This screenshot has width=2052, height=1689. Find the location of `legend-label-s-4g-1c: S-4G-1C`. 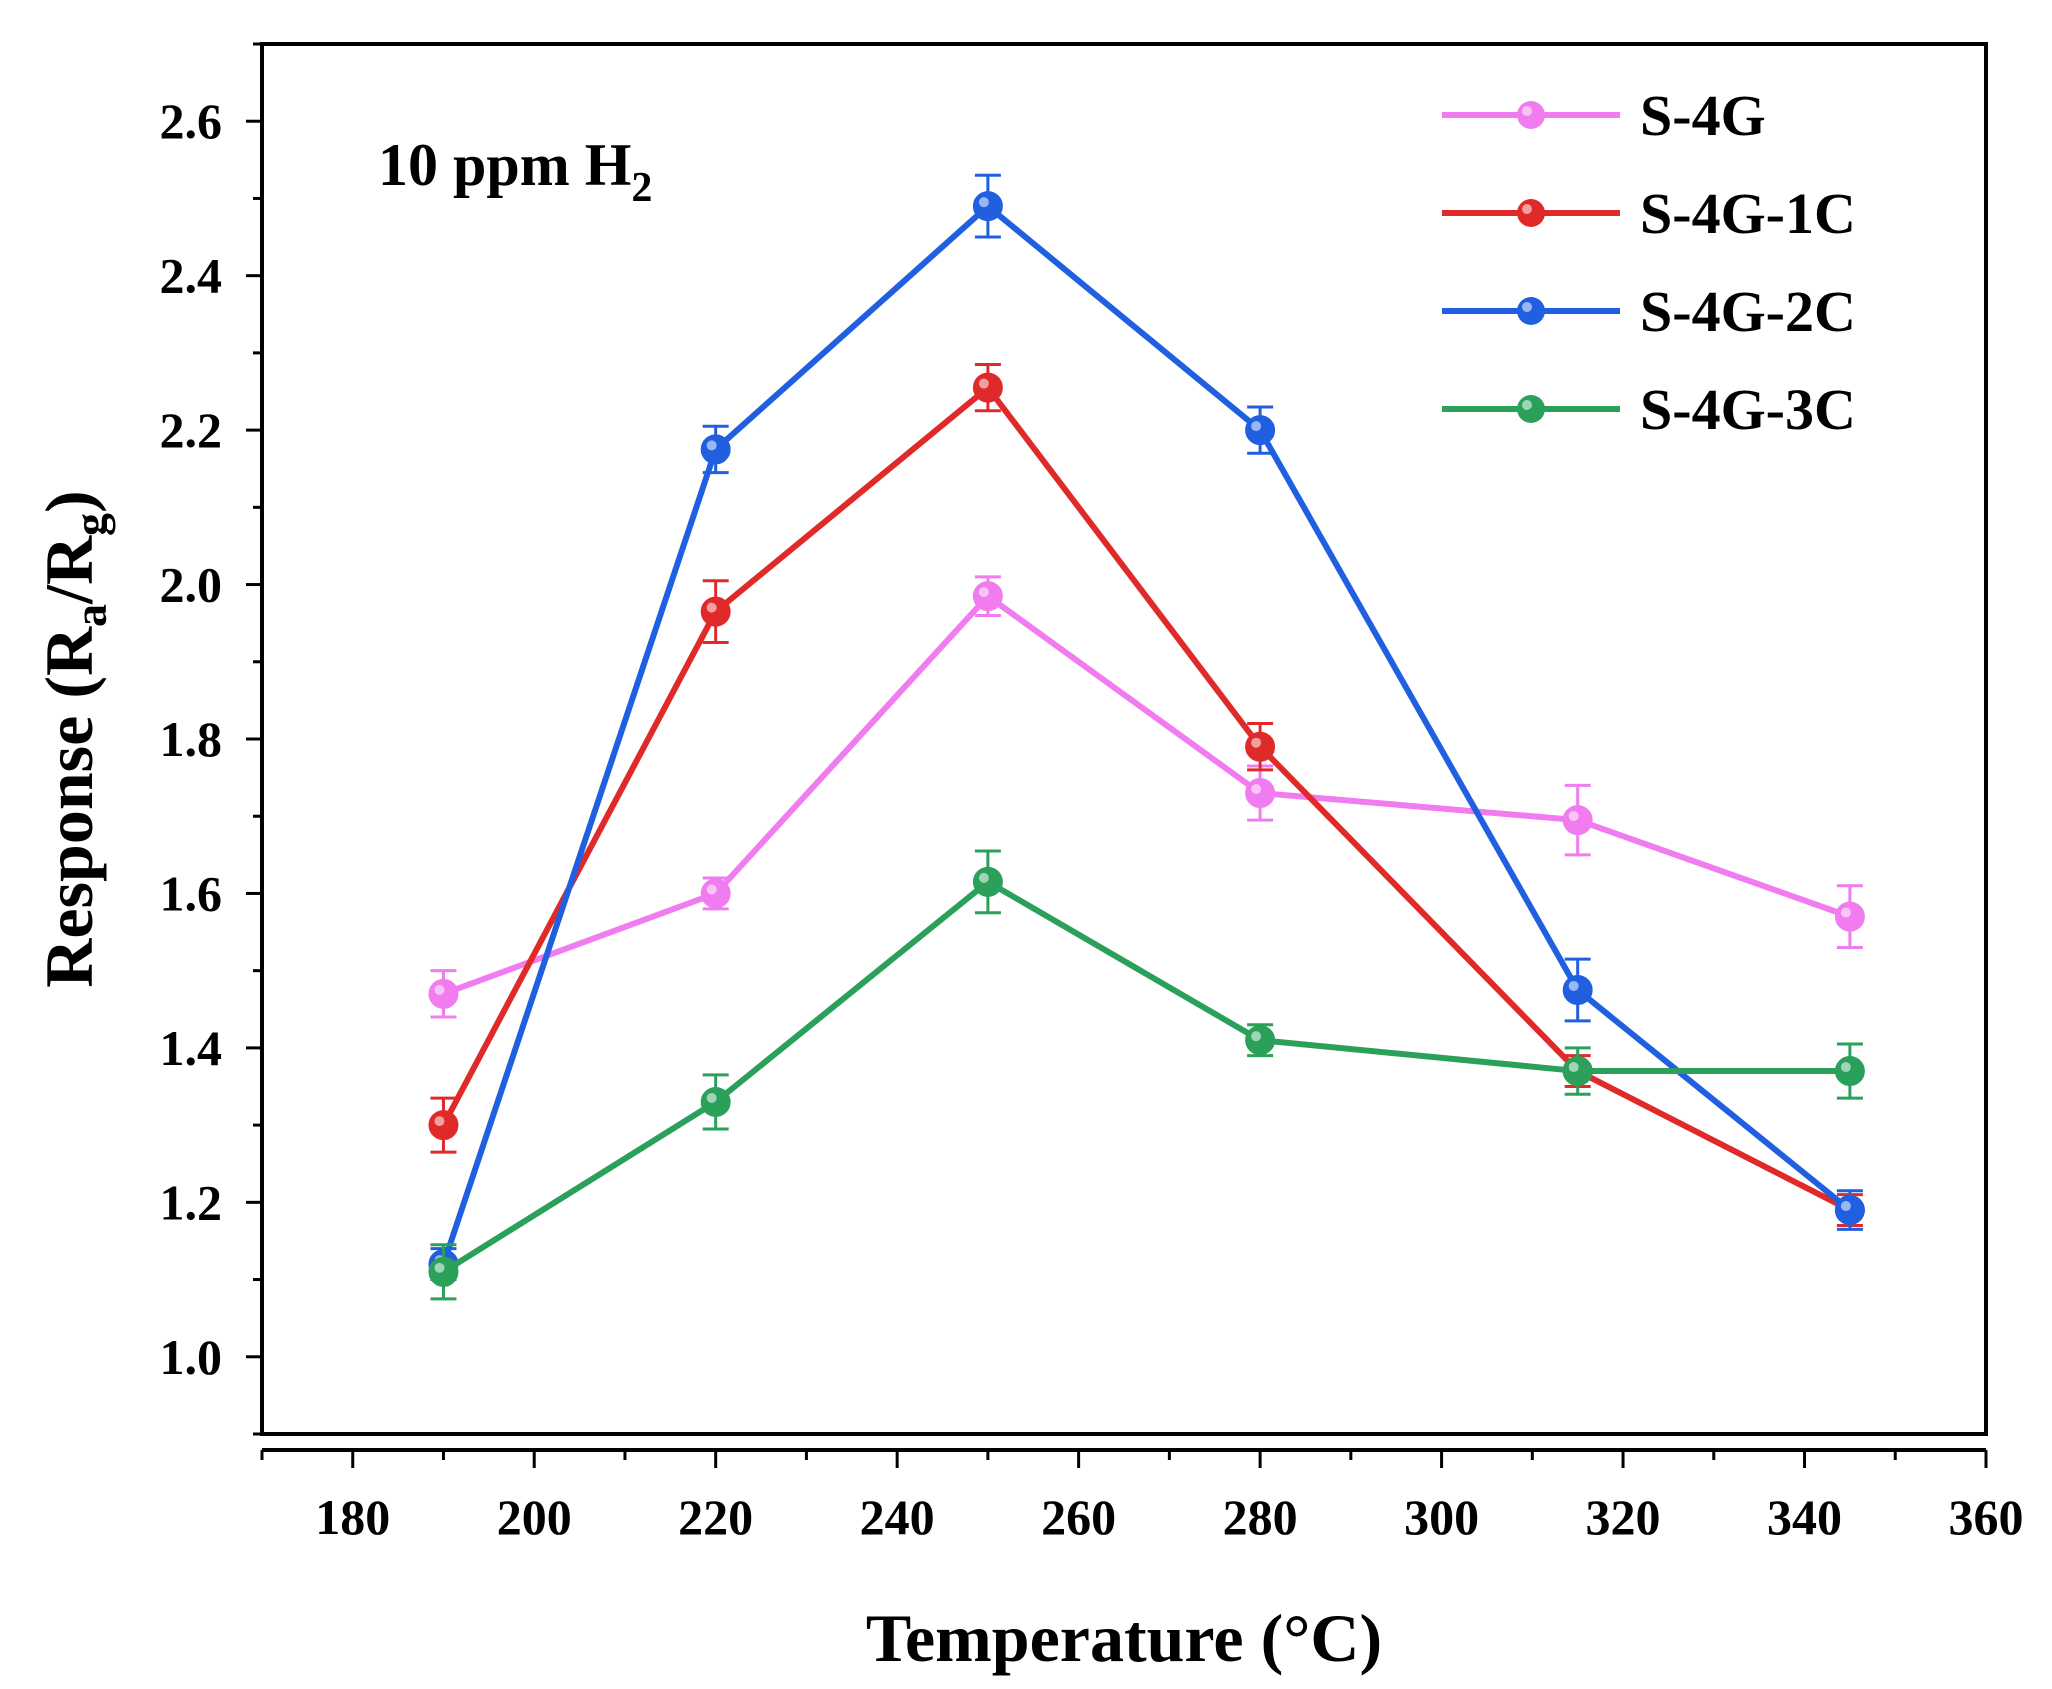

legend-label-s-4g-1c: S-4G-1C is located at coordinates (1748, 213).